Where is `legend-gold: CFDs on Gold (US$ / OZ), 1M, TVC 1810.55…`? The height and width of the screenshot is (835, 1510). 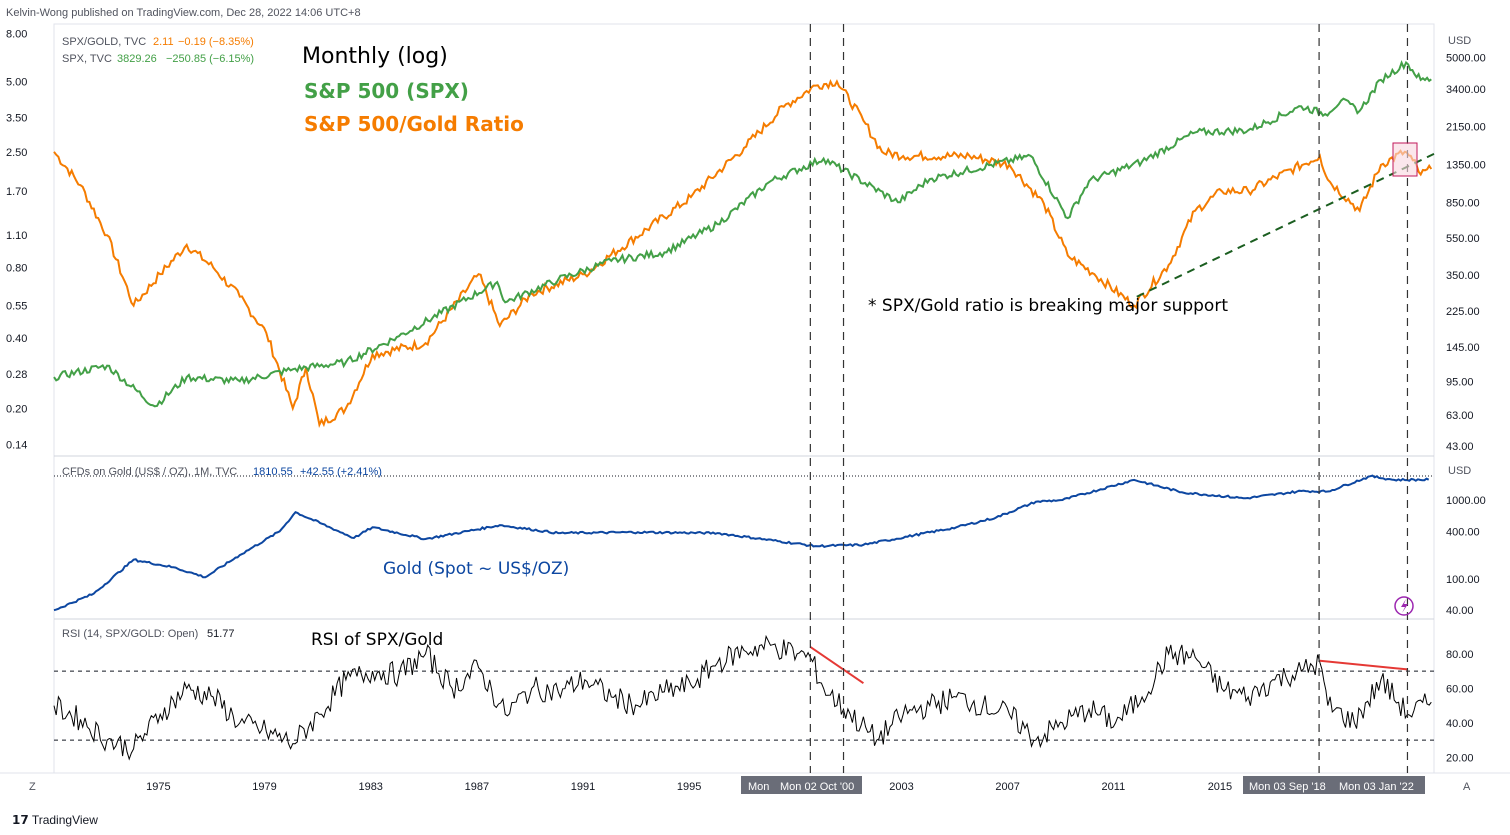 legend-gold: CFDs on Gold (US$ / OZ), 1M, TVC 1810.55… is located at coordinates (222, 472).